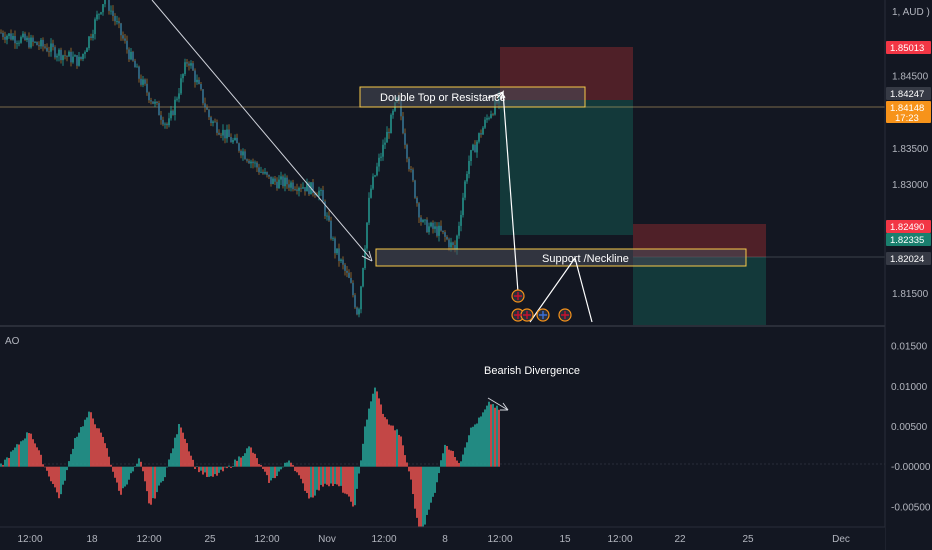  I want to click on support-neckline-box, so click(561, 257).